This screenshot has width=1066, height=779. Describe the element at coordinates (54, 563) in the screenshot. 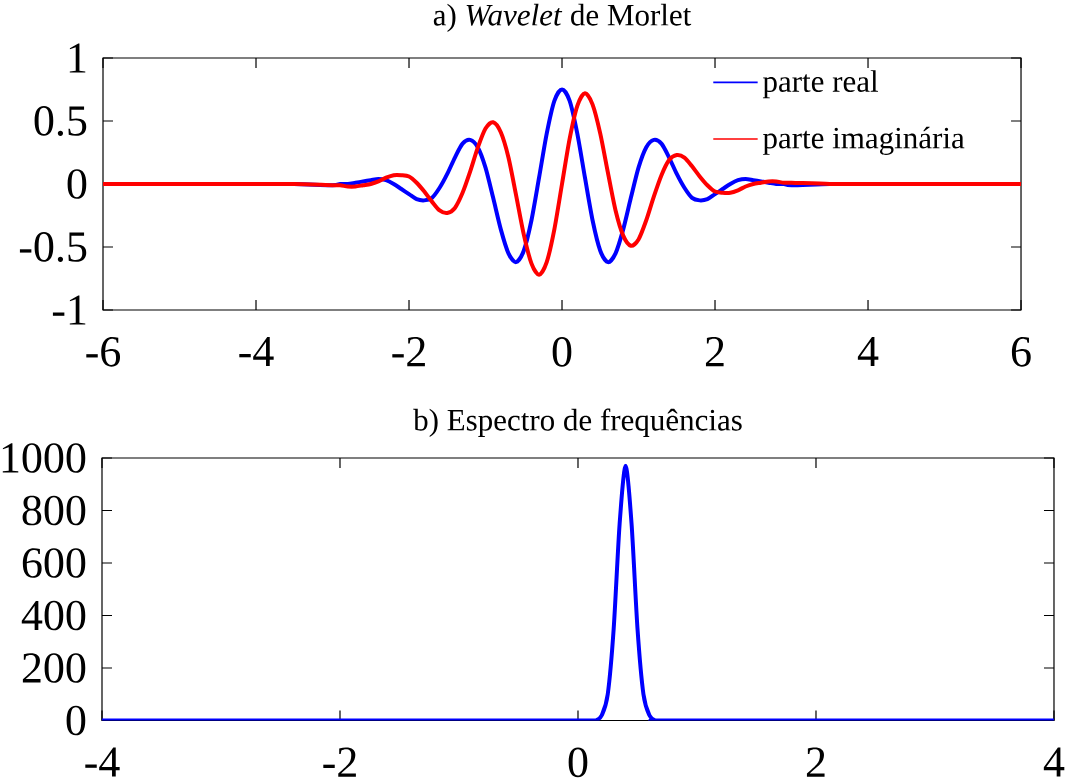

I see `y-tick-label: 600` at that location.